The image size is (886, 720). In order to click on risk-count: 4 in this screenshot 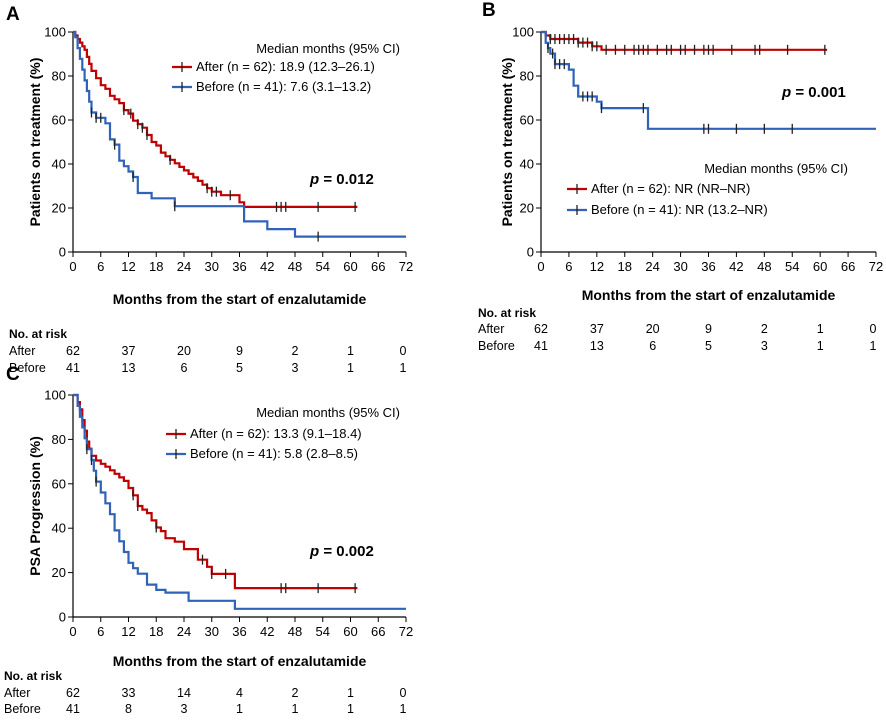, I will do `click(239, 693)`.